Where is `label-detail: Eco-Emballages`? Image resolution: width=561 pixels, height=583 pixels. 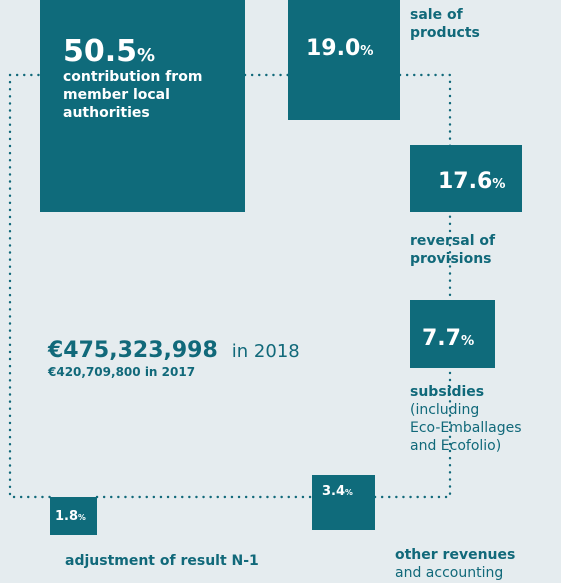 label-detail: Eco-Emballages is located at coordinates (466, 428).